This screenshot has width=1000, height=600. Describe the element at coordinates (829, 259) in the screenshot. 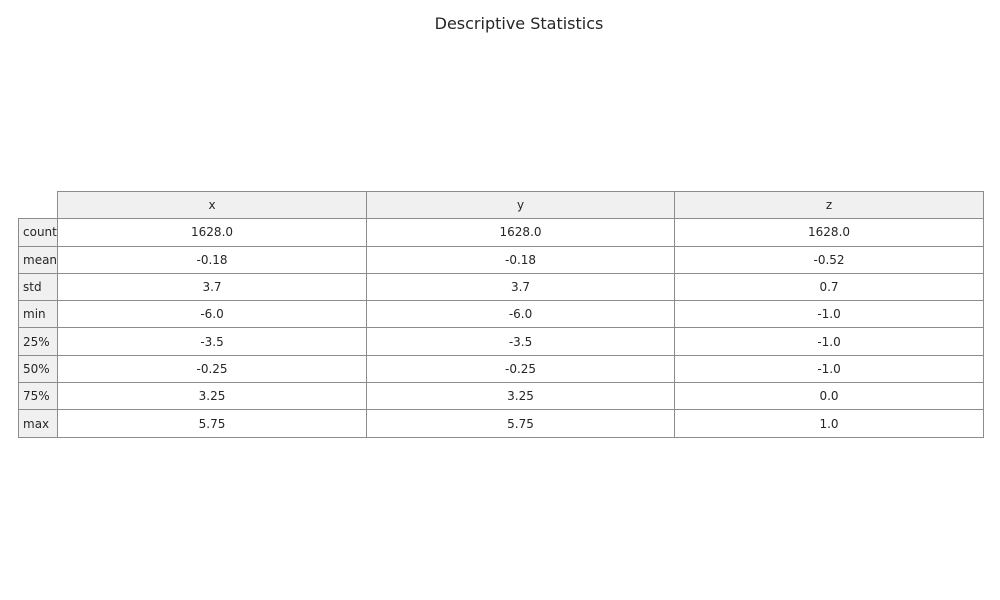

I see `table-cell: -0.52` at that location.